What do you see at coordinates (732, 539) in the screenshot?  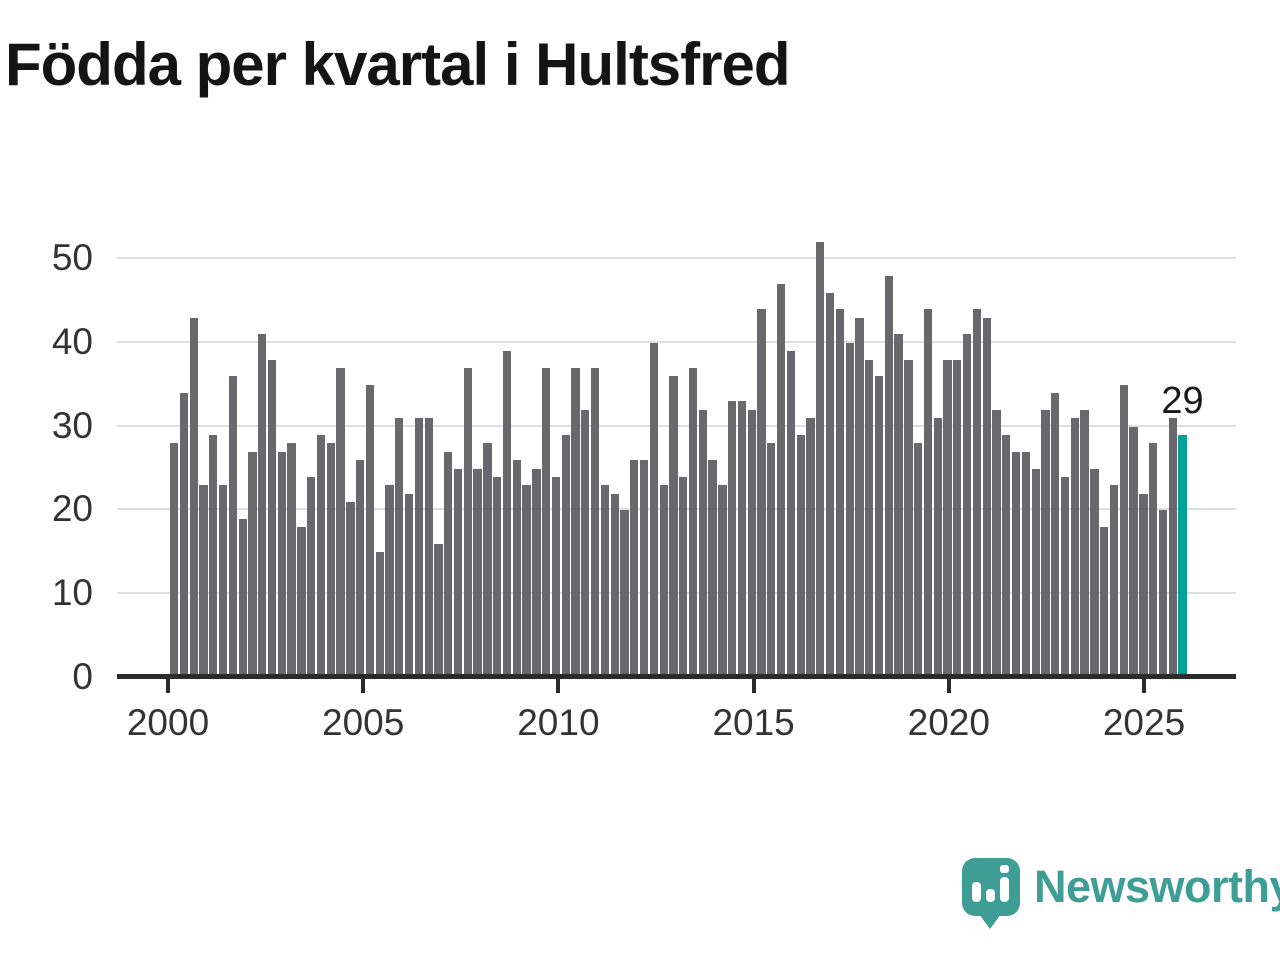 I see `bar-2014-q2` at bounding box center [732, 539].